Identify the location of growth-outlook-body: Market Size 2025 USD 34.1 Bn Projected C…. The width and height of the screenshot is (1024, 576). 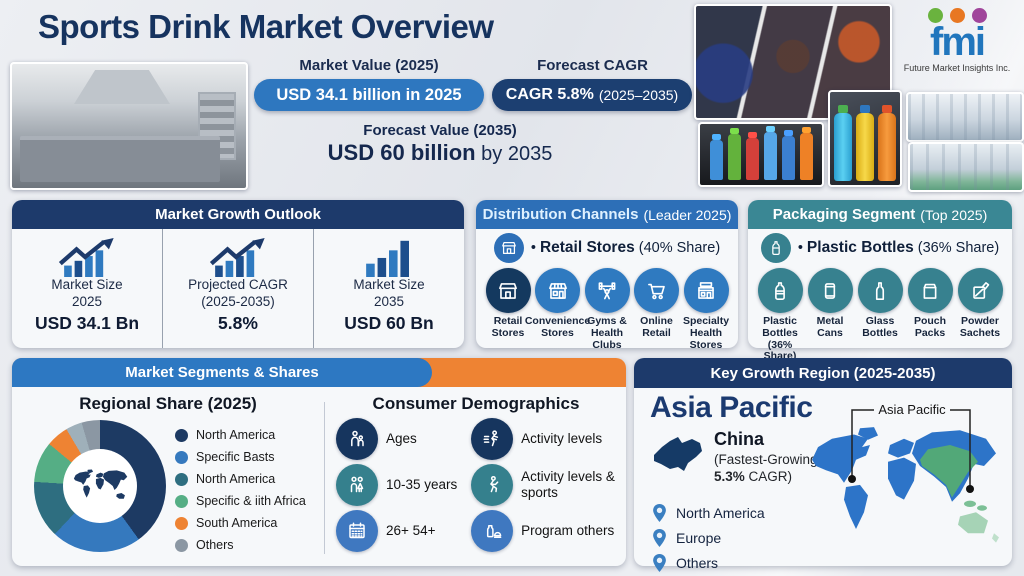
(238, 288).